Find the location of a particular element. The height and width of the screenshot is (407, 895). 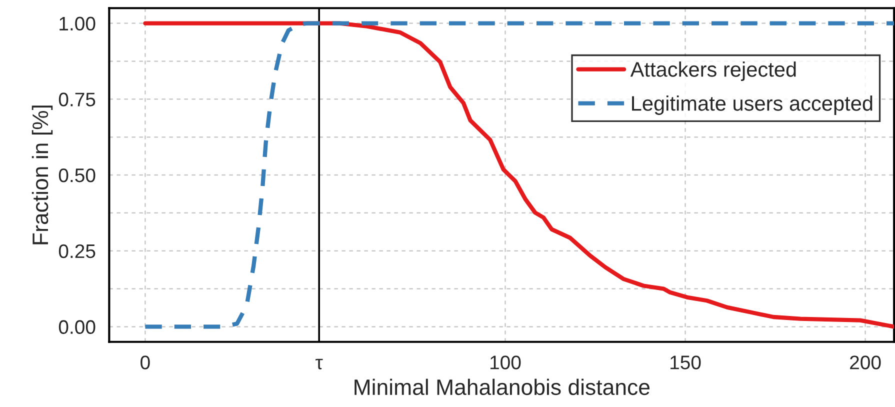

y-tick-label: 0.75 is located at coordinates (77, 99).